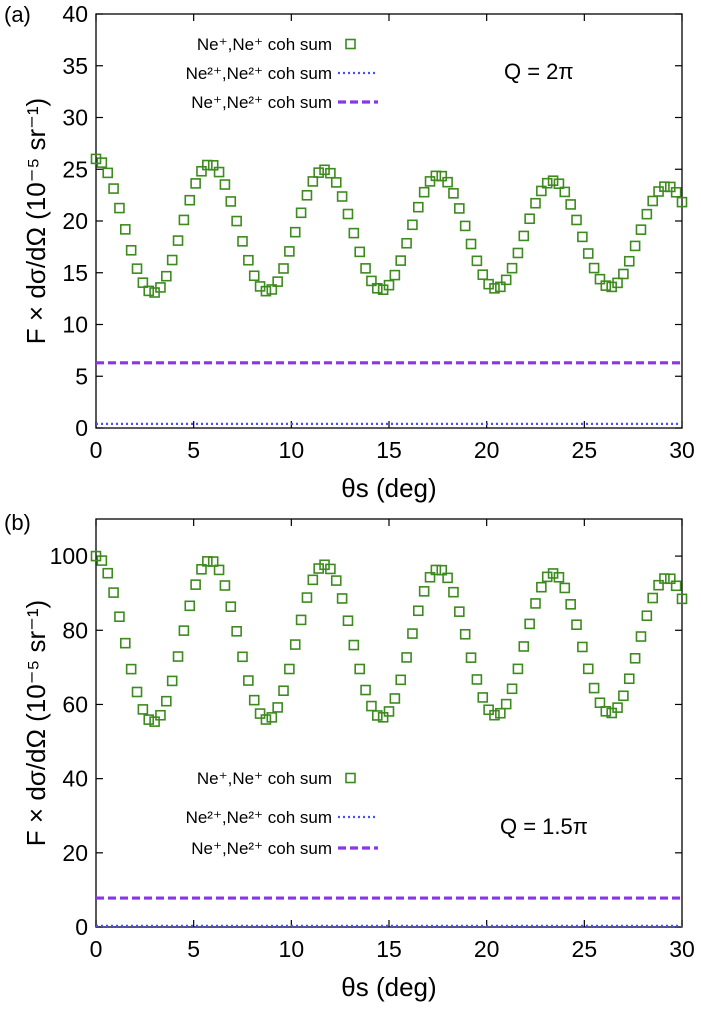 Image resolution: width=701 pixels, height=1016 pixels. What do you see at coordinates (388, 488) in the screenshot?
I see `panel-a-xlabel: θs (deg)` at bounding box center [388, 488].